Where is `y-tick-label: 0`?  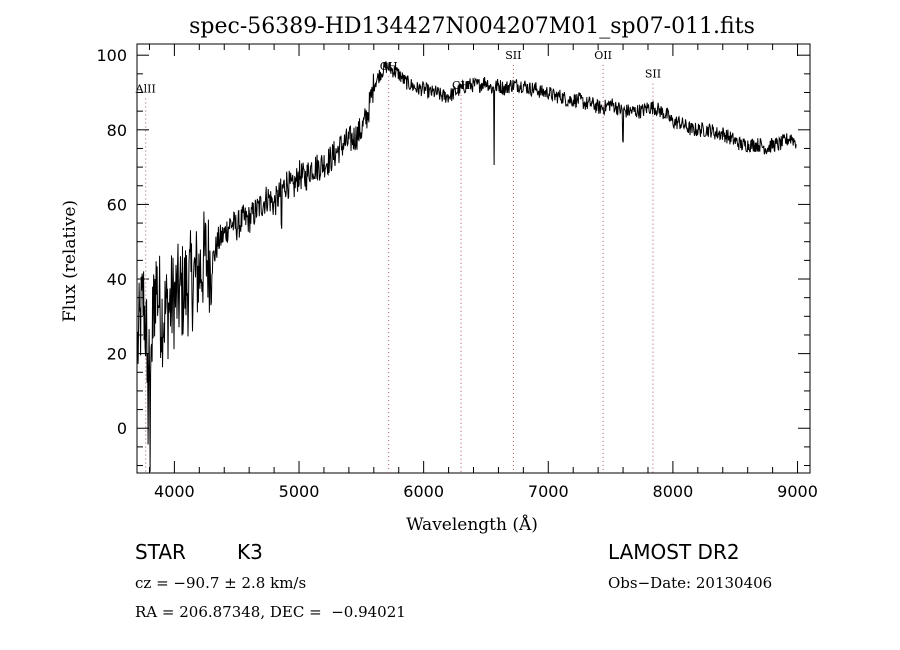 y-tick-label: 0 is located at coordinates (122, 428).